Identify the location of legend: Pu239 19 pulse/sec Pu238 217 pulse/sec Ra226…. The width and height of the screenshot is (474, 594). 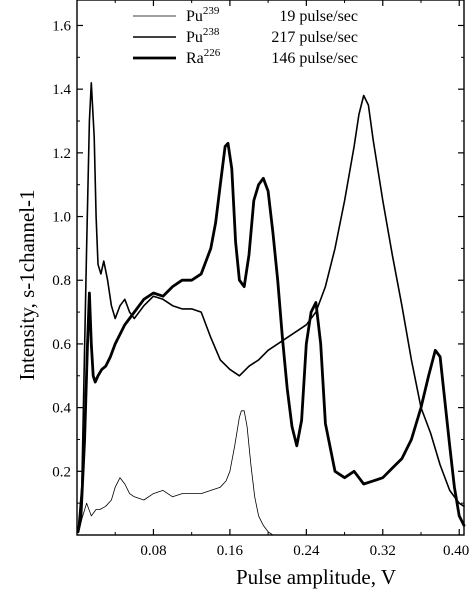
(245, 36).